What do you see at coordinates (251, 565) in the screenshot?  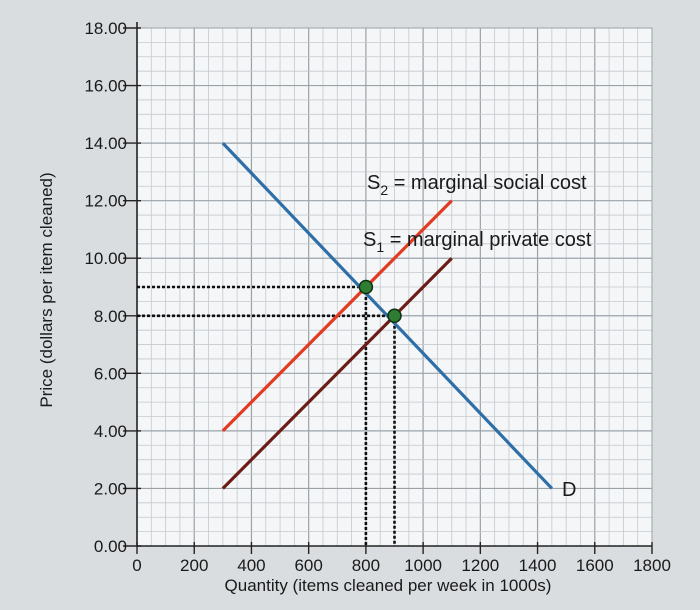 I see `x-tick-label: 400` at bounding box center [251, 565].